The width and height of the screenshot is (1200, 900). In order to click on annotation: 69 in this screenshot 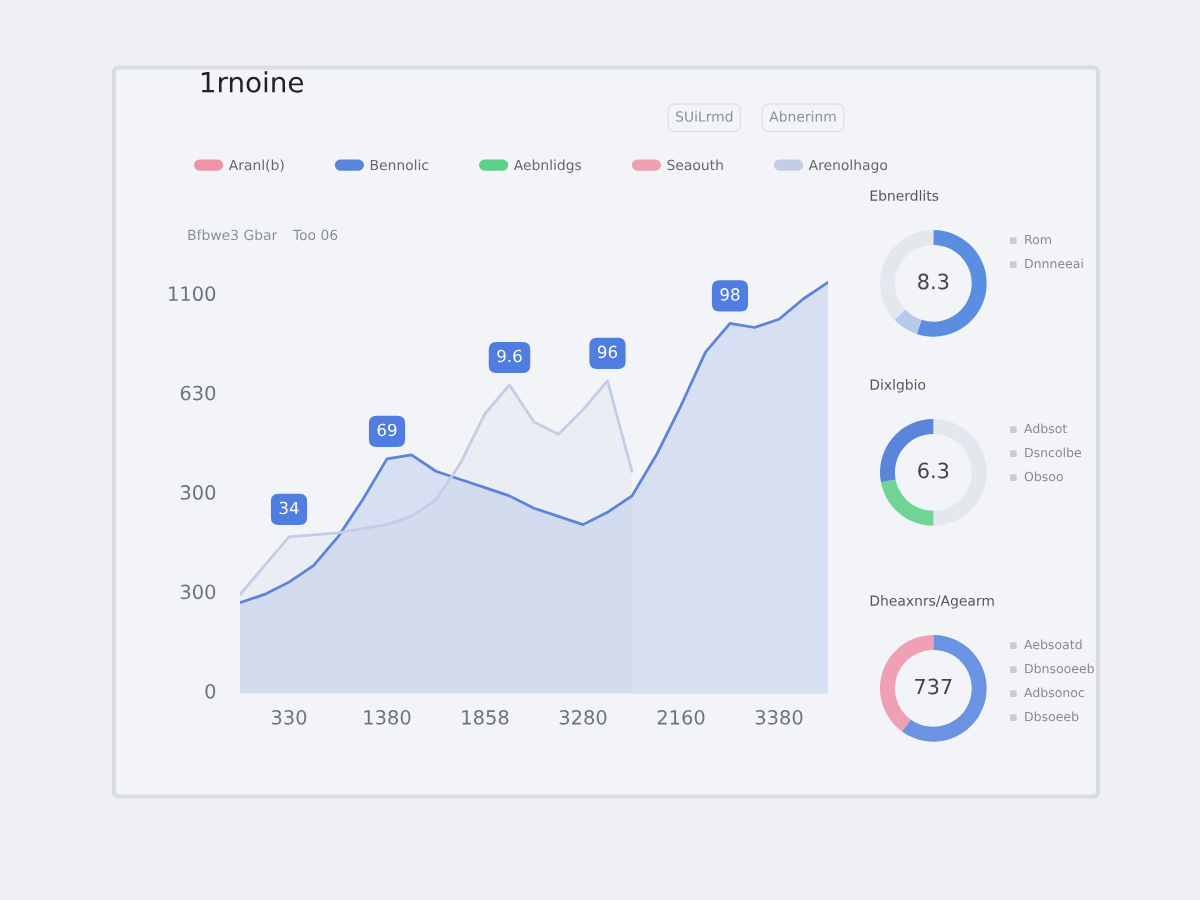, I will do `click(387, 430)`.